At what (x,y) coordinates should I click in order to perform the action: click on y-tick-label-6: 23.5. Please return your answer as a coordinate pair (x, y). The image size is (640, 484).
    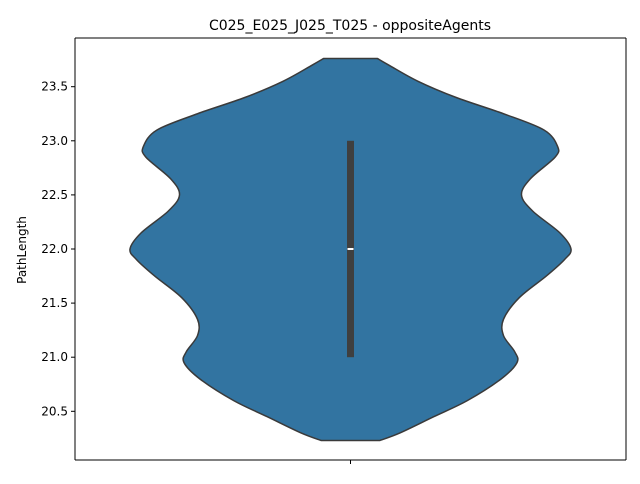
    Looking at the image, I should click on (54, 87).